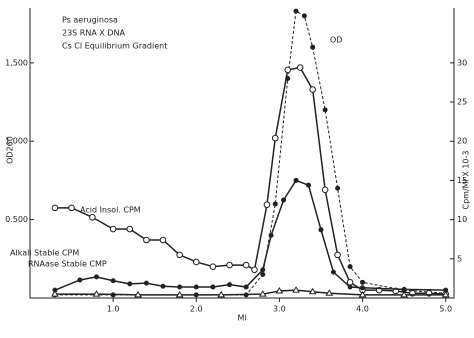 Image resolution: width=474 pixels, height=338 pixels. Describe the element at coordinates (90, 20) in the screenshot. I see `annotation: Ps aeruginosa` at that location.